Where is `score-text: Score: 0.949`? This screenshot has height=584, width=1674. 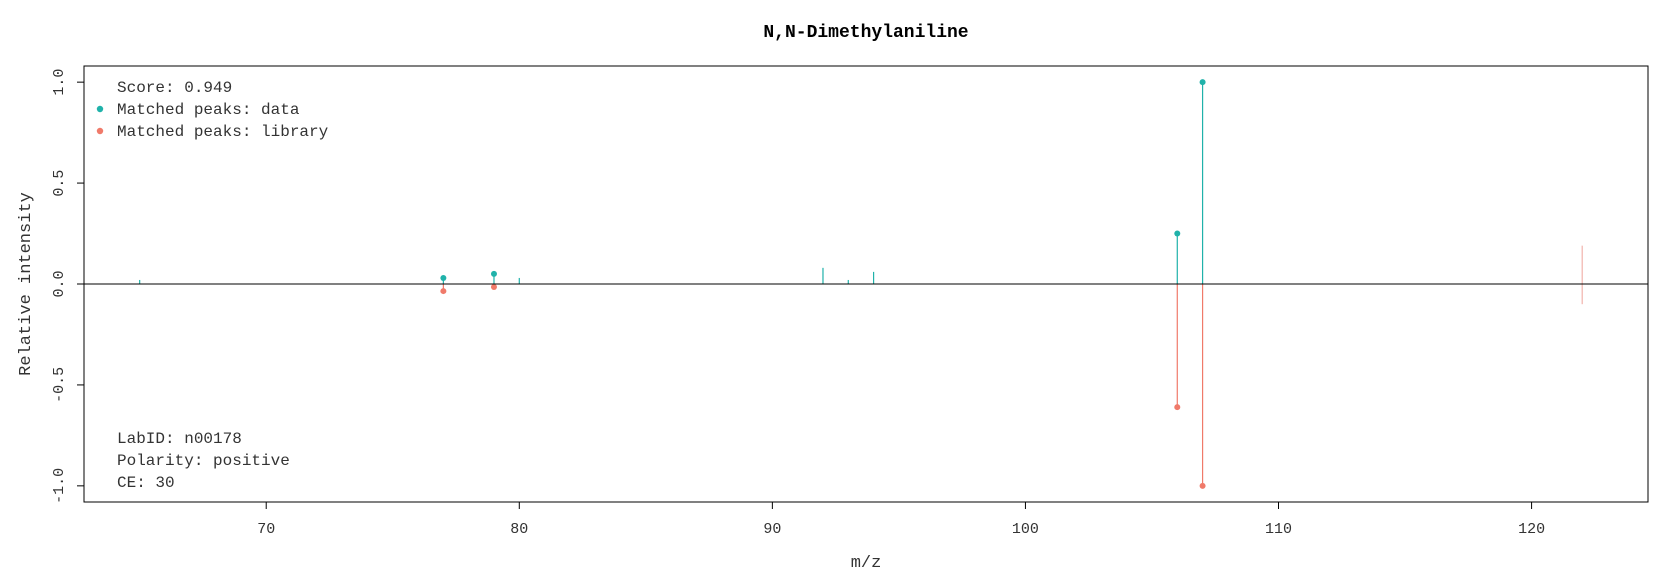 score-text: Score: 0.949 is located at coordinates (174, 88).